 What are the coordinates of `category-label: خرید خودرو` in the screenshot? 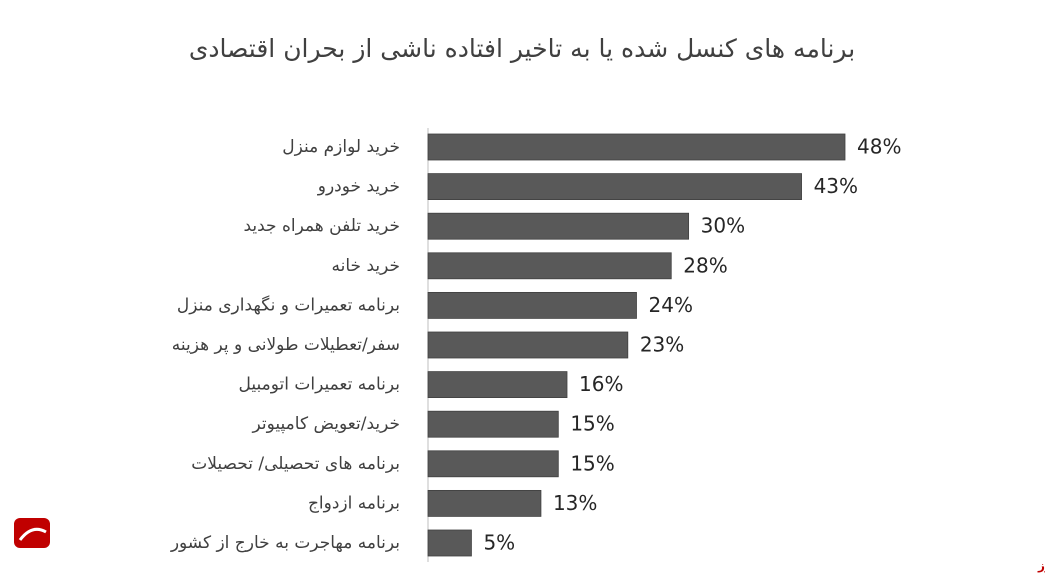 It's located at (358, 187).